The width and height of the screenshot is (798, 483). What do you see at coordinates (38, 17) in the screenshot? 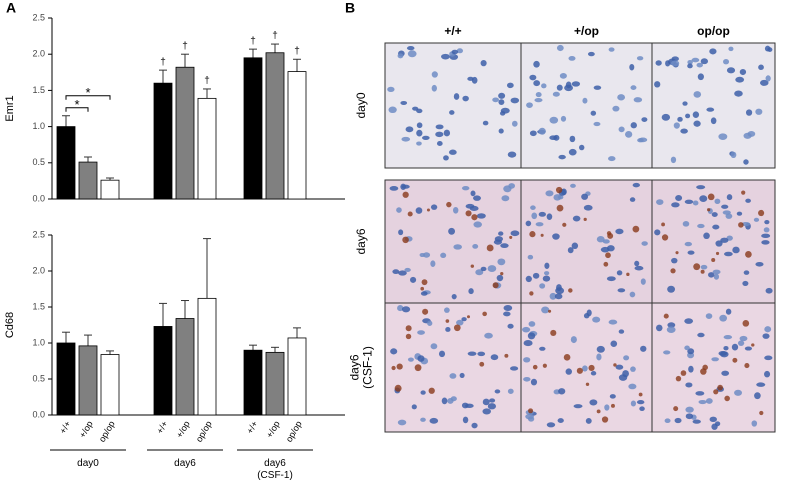
I see `y-tick-label: 2.5` at bounding box center [38, 17].